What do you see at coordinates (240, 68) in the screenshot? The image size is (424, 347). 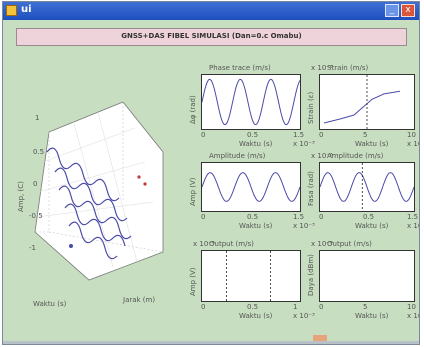 I see `plot-title: Phase trace (m/s)` at bounding box center [240, 68].